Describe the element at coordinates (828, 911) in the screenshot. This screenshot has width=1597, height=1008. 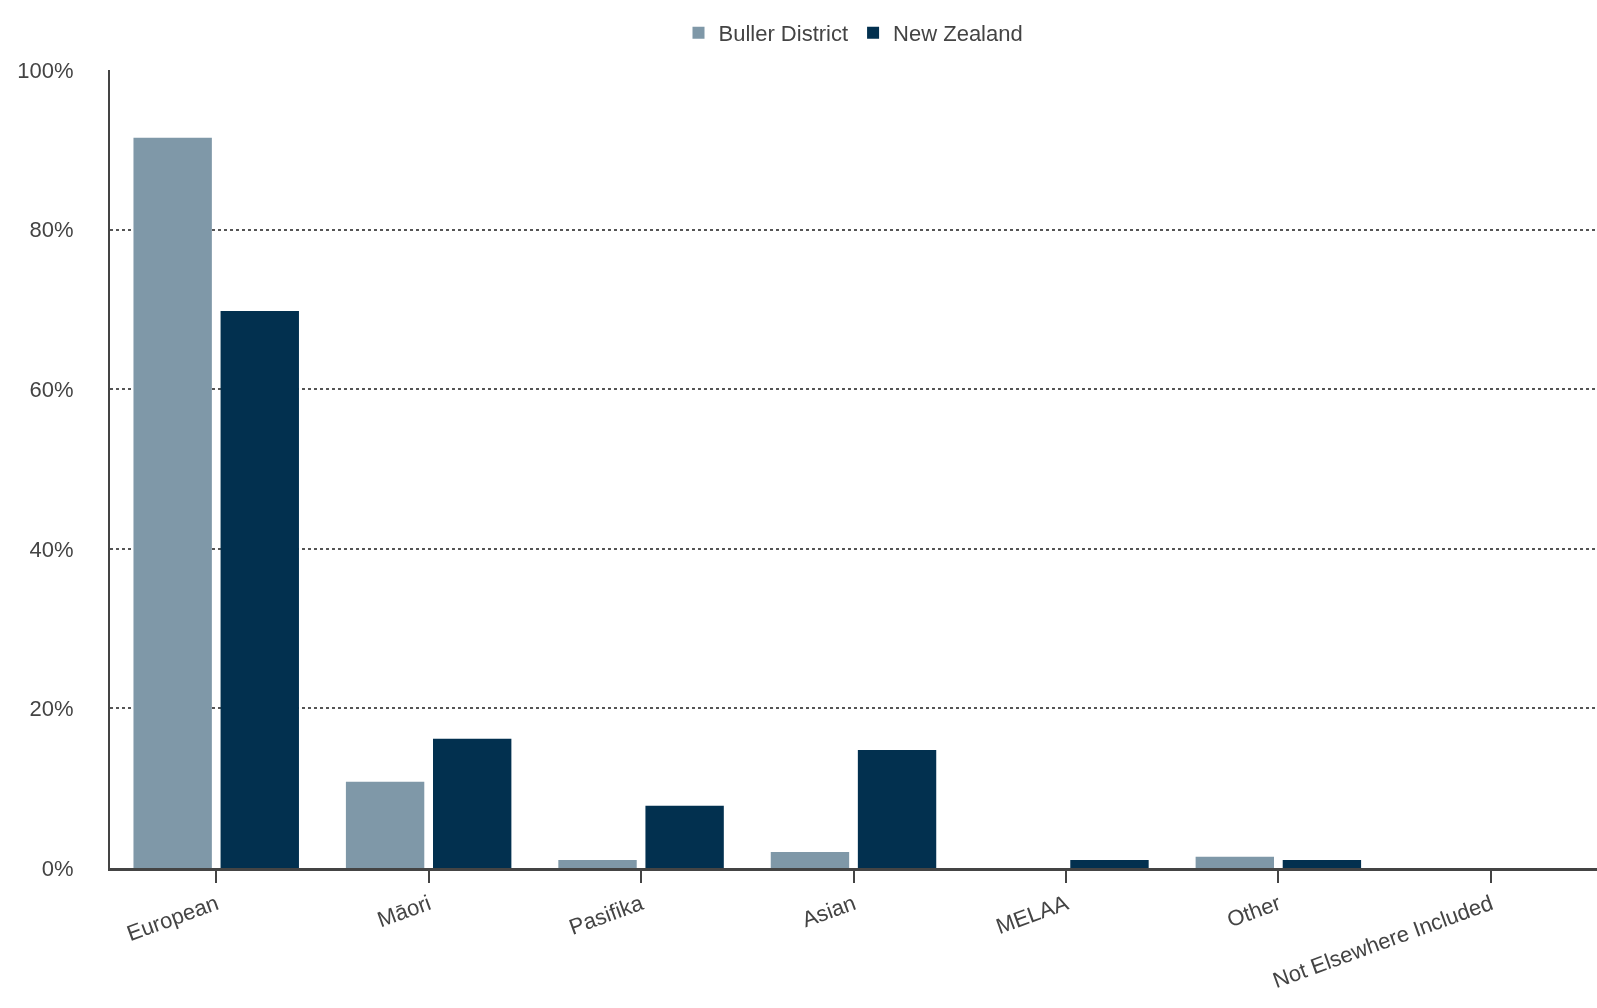
I see `x-tick-label: Asian` at that location.